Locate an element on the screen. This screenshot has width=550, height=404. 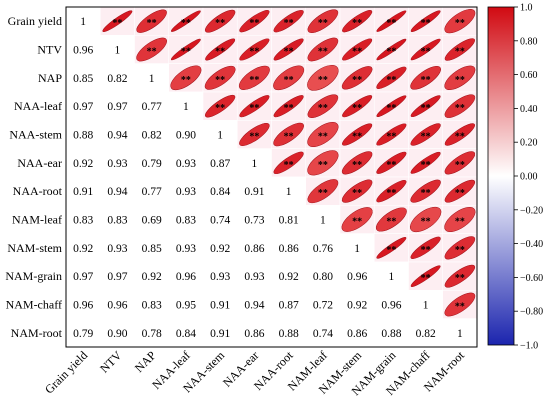
correlation-value: 0.87 is located at coordinates (289, 306).